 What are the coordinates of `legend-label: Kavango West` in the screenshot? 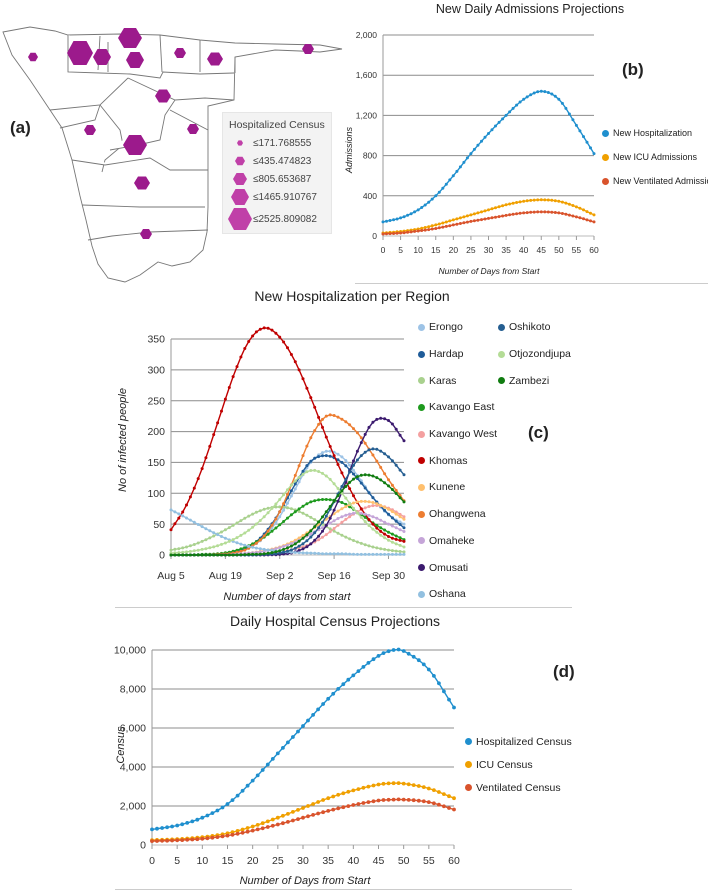 It's located at (463, 434).